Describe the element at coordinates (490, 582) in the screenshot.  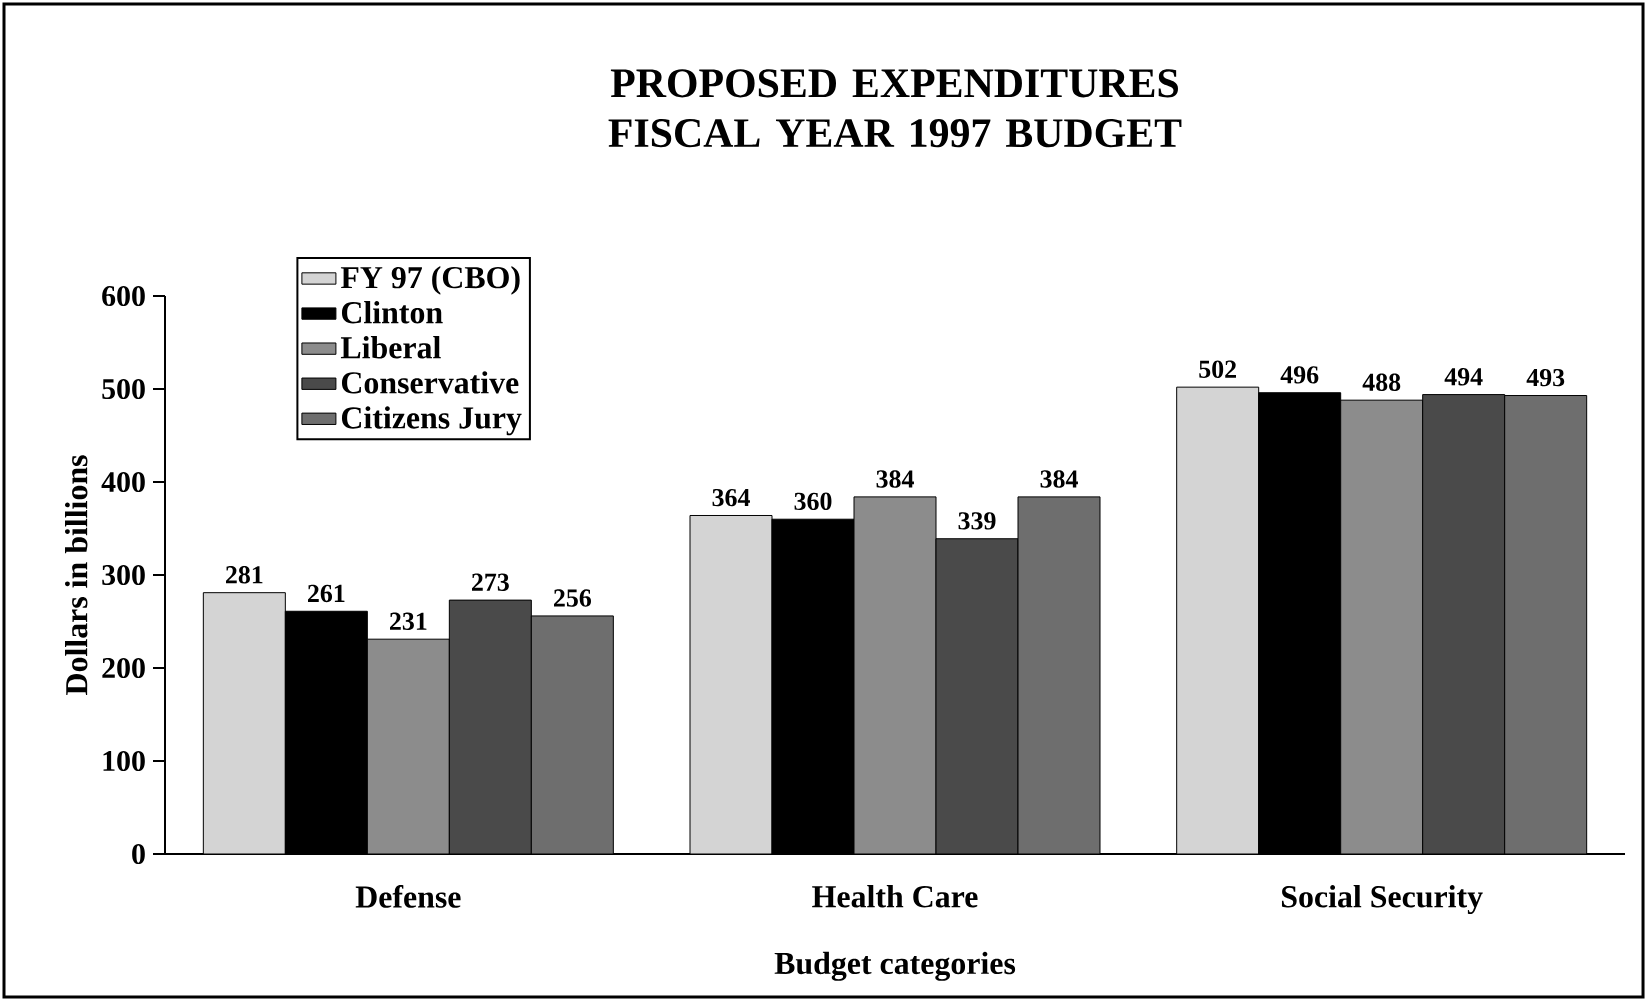
I see `data-label: 273` at that location.